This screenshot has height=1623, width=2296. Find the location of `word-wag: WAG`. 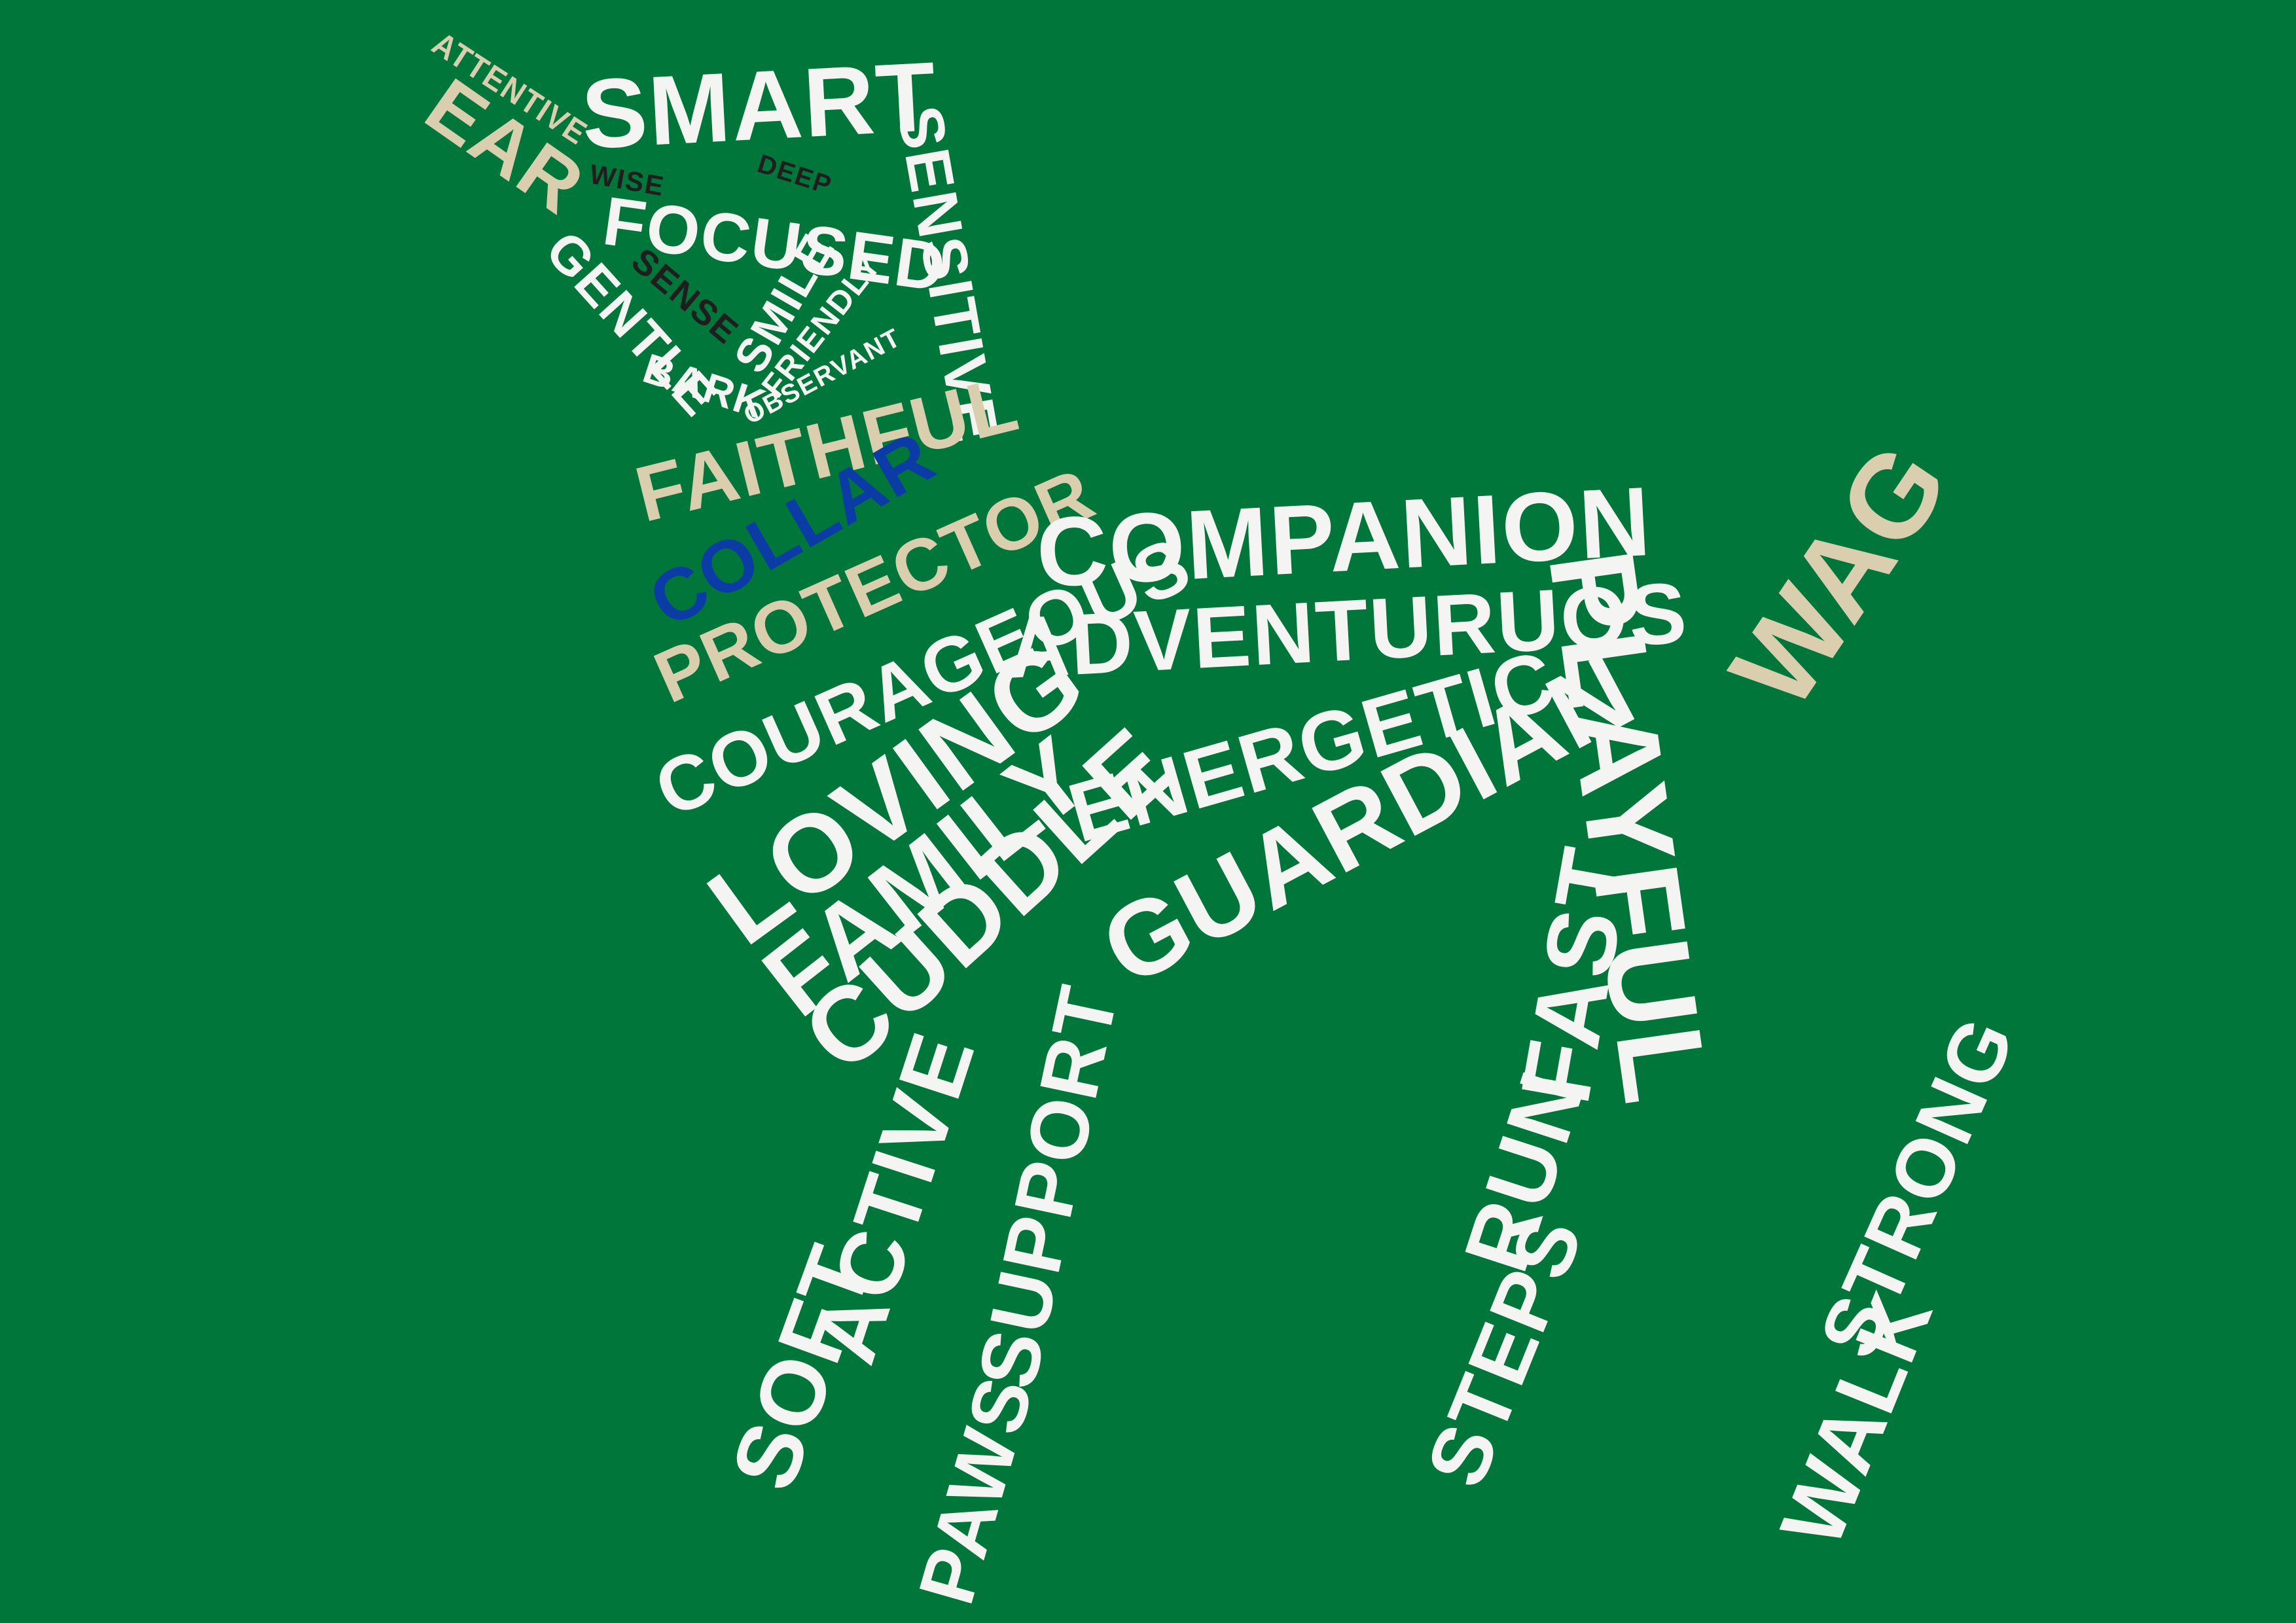

word-wag: WAG is located at coordinates (1840, 575).